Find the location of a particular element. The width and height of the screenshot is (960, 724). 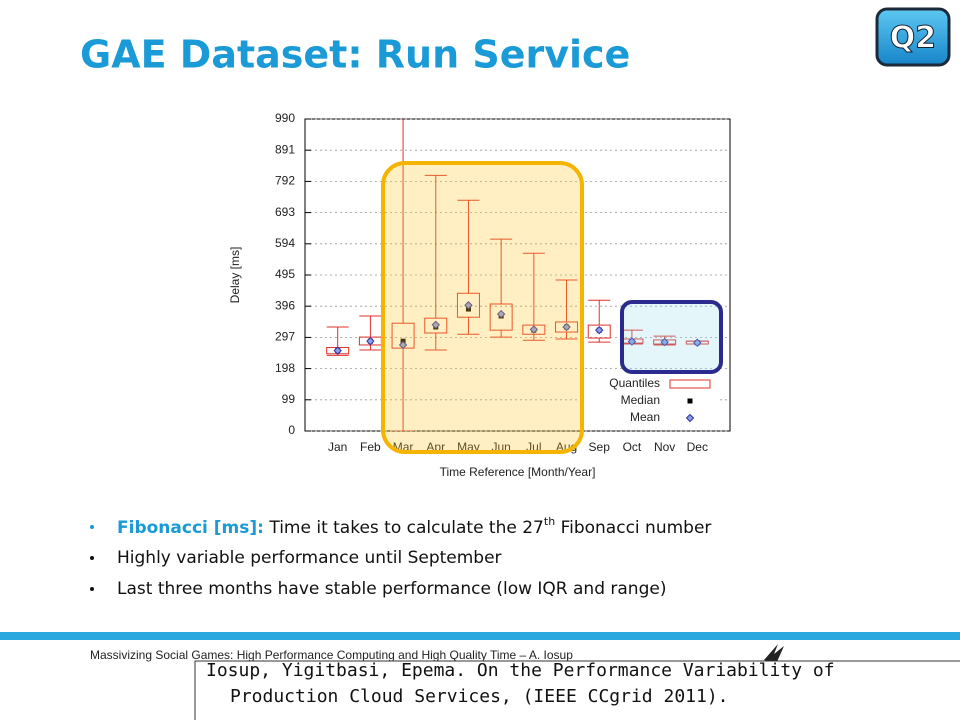

y-tick-label: 297 is located at coordinates (285, 337).